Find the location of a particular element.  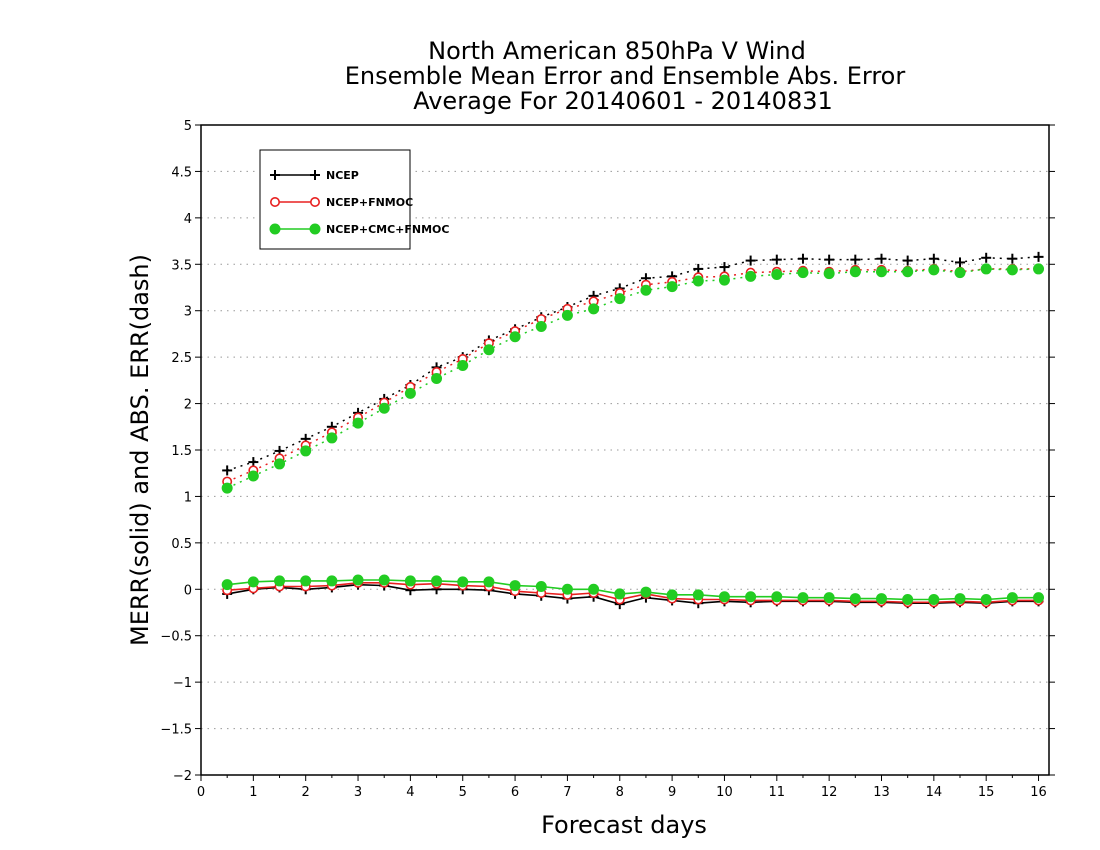

y-tick-label: 5 is located at coordinates (188, 126).